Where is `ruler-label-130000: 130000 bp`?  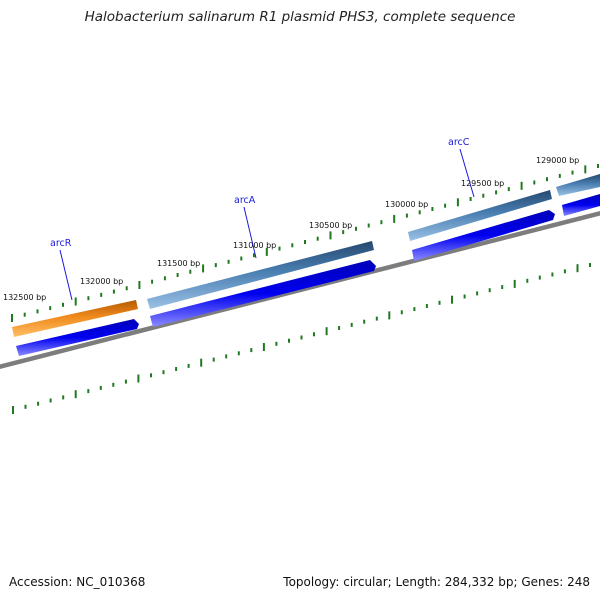 ruler-label-130000: 130000 bp is located at coordinates (406, 204).